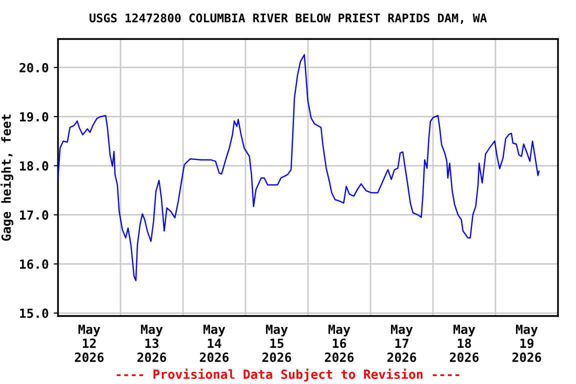 This screenshot has height=384, width=576. What do you see at coordinates (34, 313) in the screenshot?
I see `y-tick-label: 15.0` at bounding box center [34, 313].